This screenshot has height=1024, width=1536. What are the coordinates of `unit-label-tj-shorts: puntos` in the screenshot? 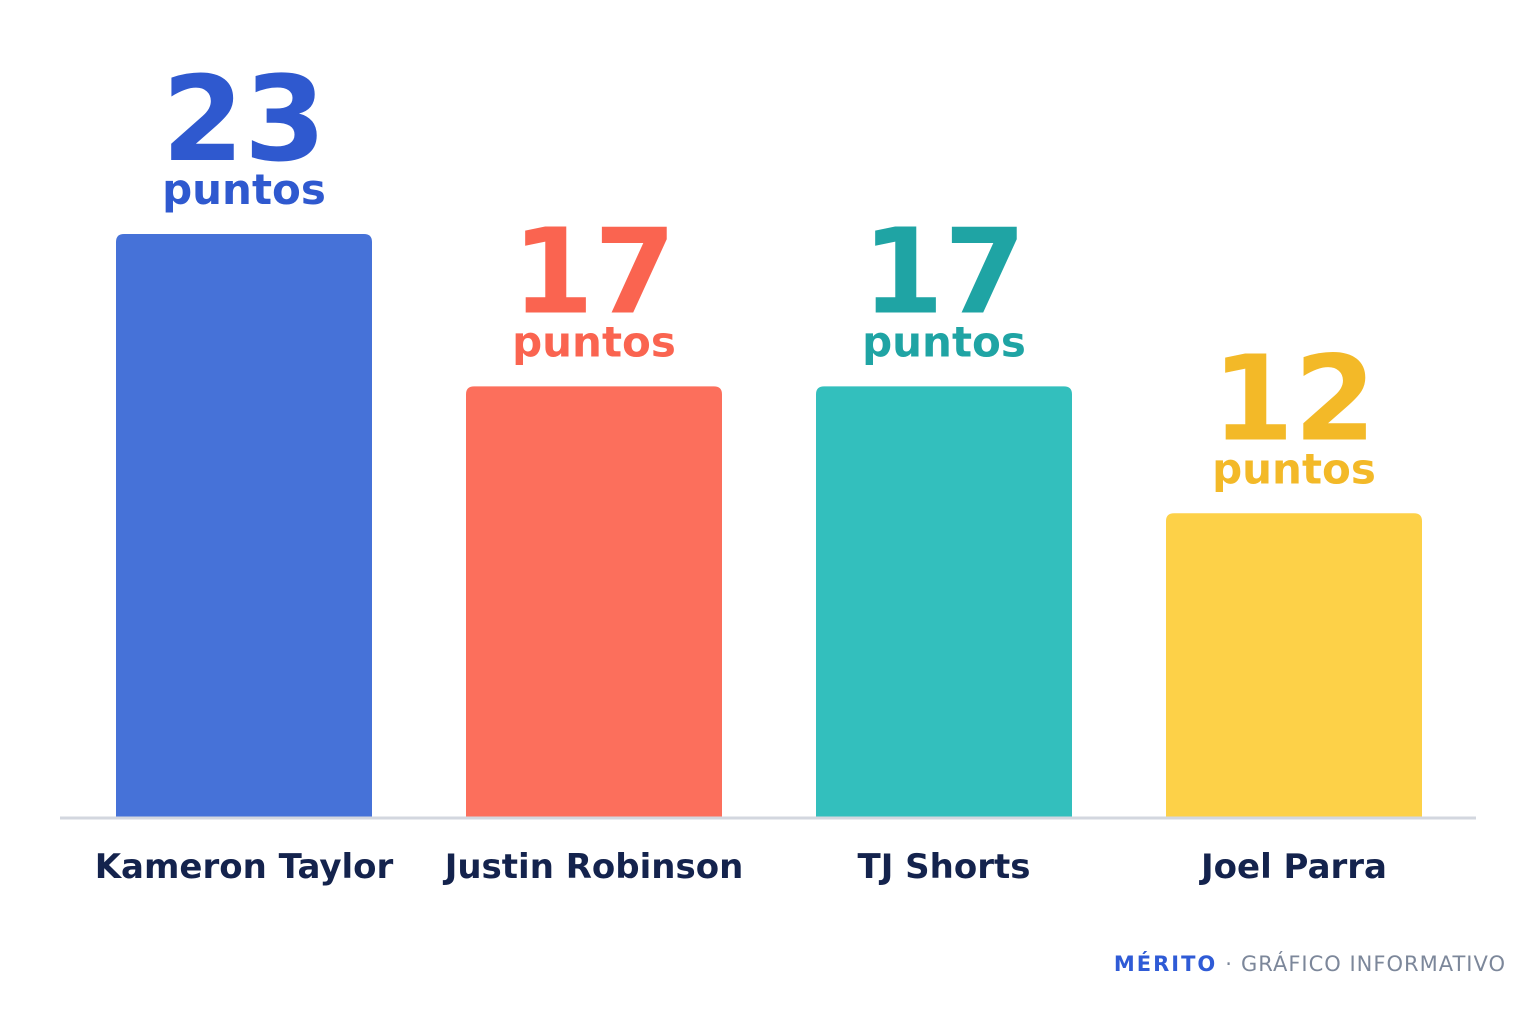 It's located at (944, 341).